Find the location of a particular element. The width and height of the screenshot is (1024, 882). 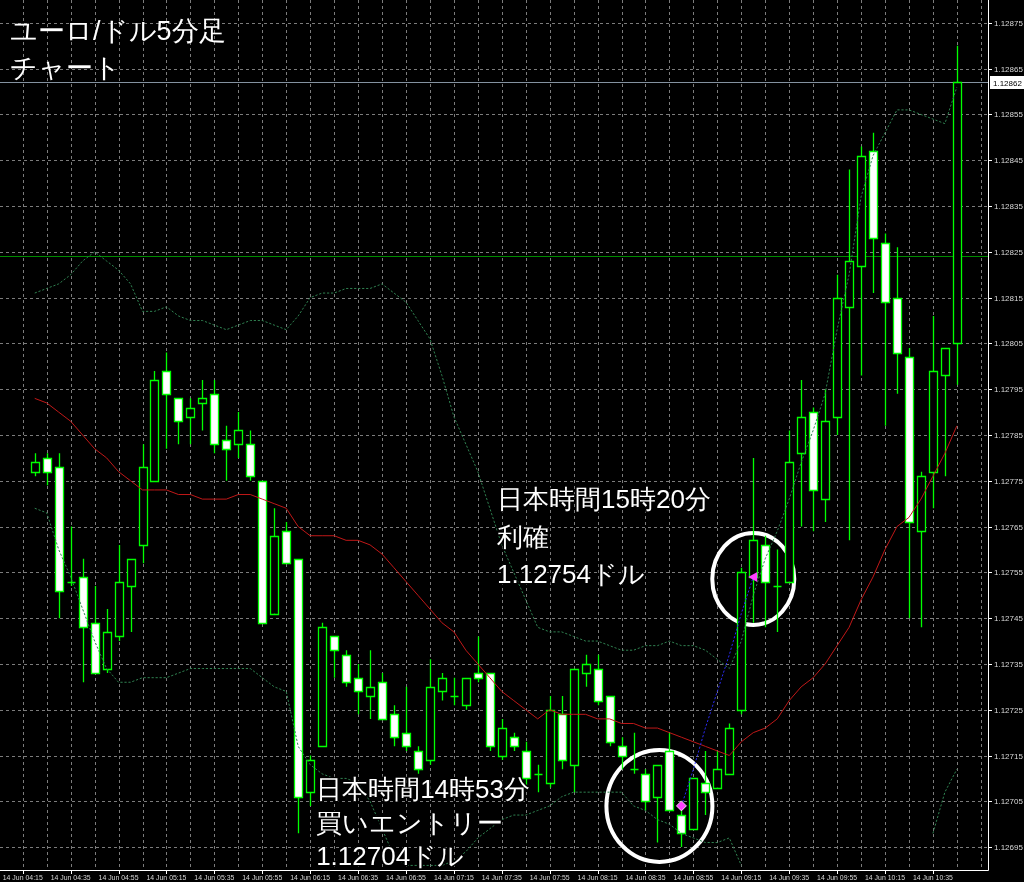

annotation: 1.12754ドル is located at coordinates (571, 574).